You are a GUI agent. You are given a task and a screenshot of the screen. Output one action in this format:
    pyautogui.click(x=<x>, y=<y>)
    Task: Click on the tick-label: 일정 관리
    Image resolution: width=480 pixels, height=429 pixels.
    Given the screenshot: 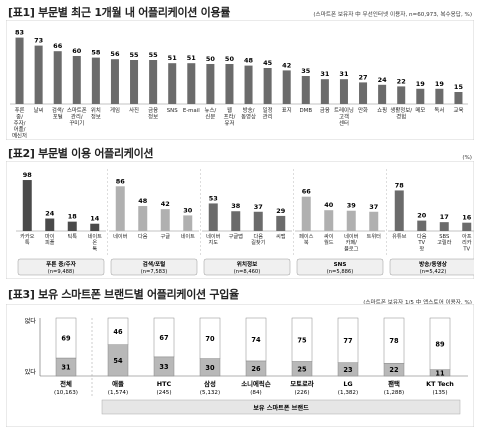 What is the action you would take?
    pyautogui.click(x=268, y=113)
    